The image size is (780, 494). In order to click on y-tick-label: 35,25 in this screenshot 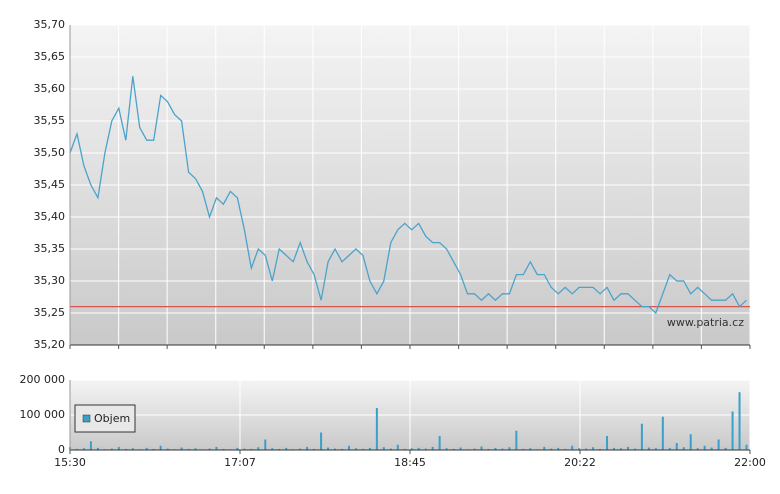, I will do `click(50, 312)`.